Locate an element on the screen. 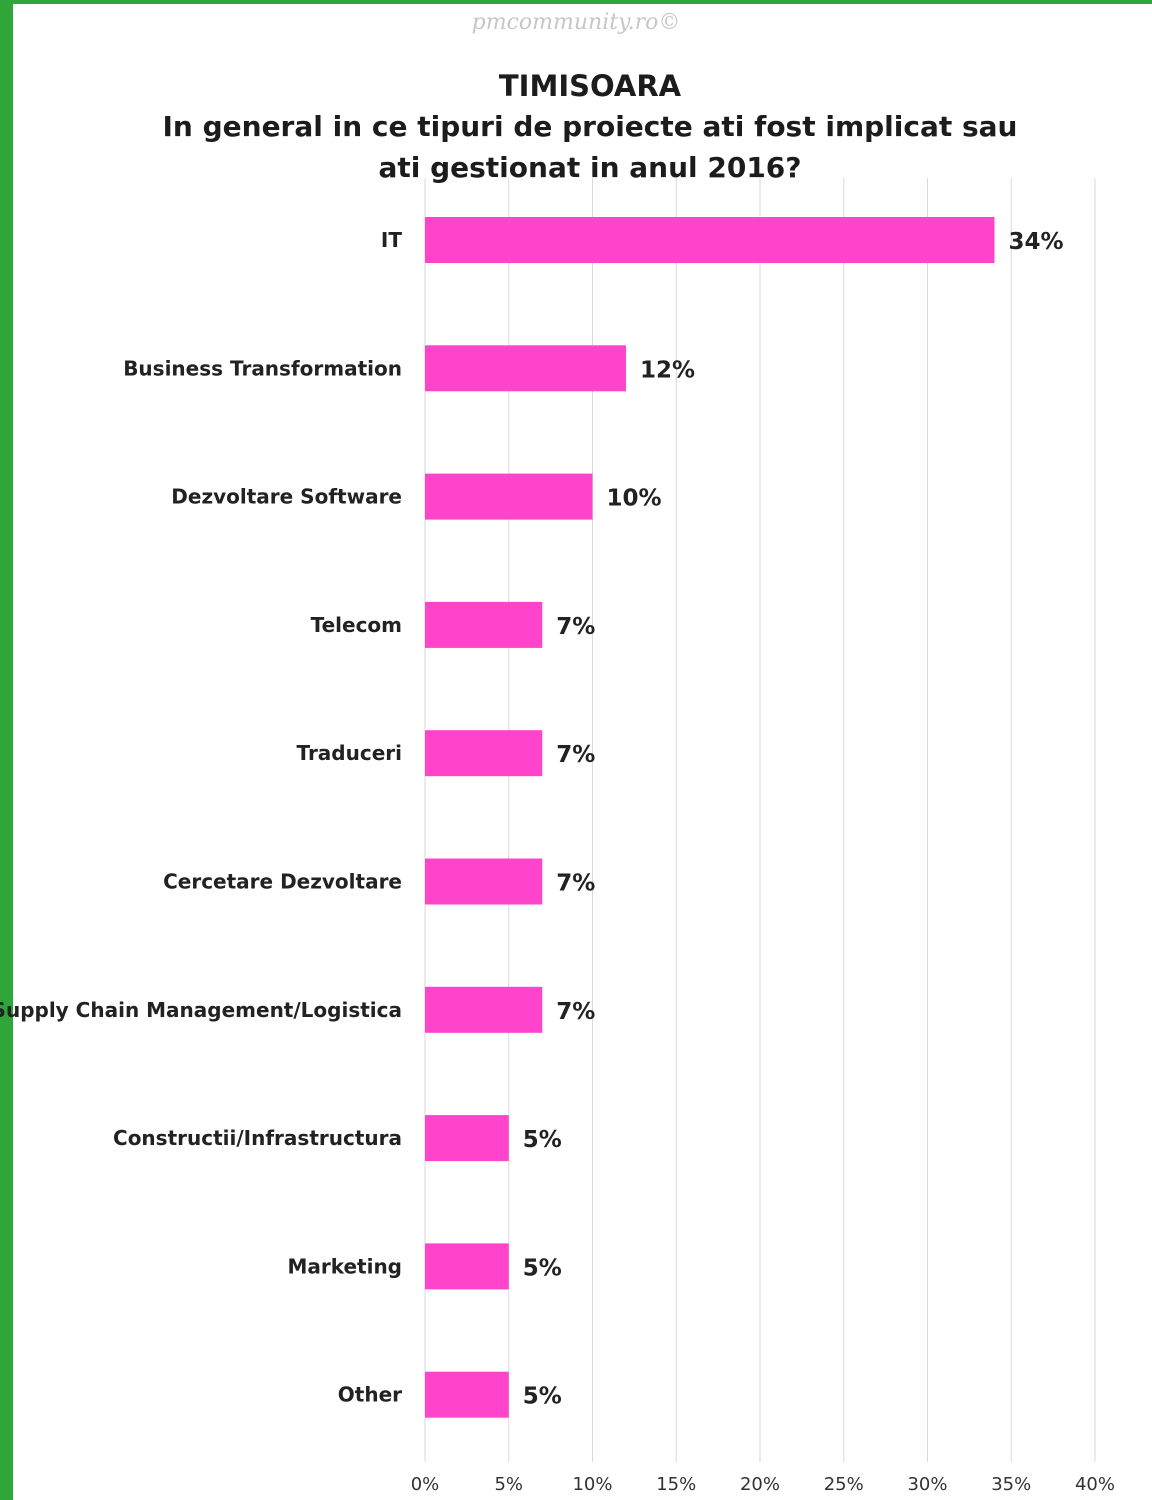 This screenshot has width=1152, height=1500. category-label: Traduceri is located at coordinates (350, 753).